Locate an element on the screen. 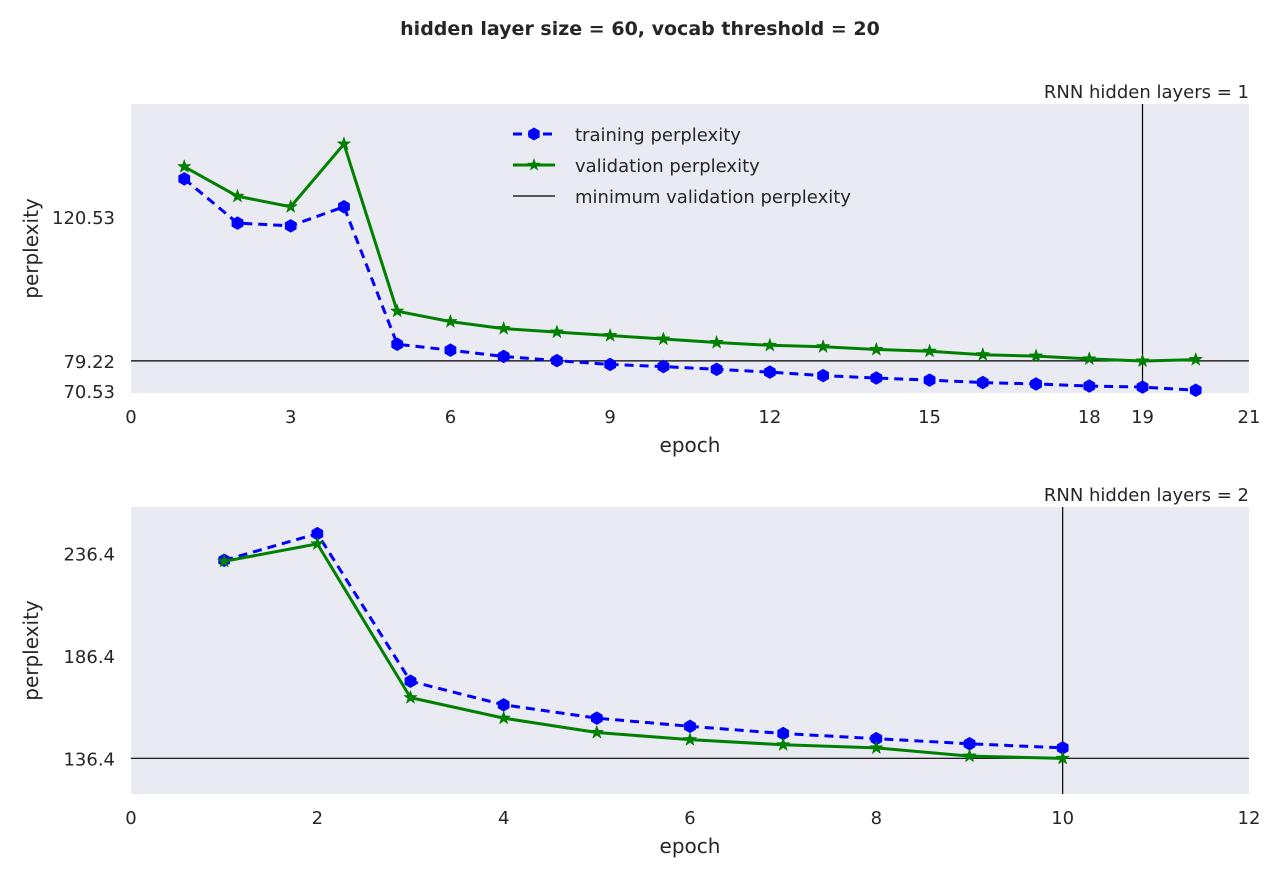  x-tick-label: 15 is located at coordinates (929, 417).